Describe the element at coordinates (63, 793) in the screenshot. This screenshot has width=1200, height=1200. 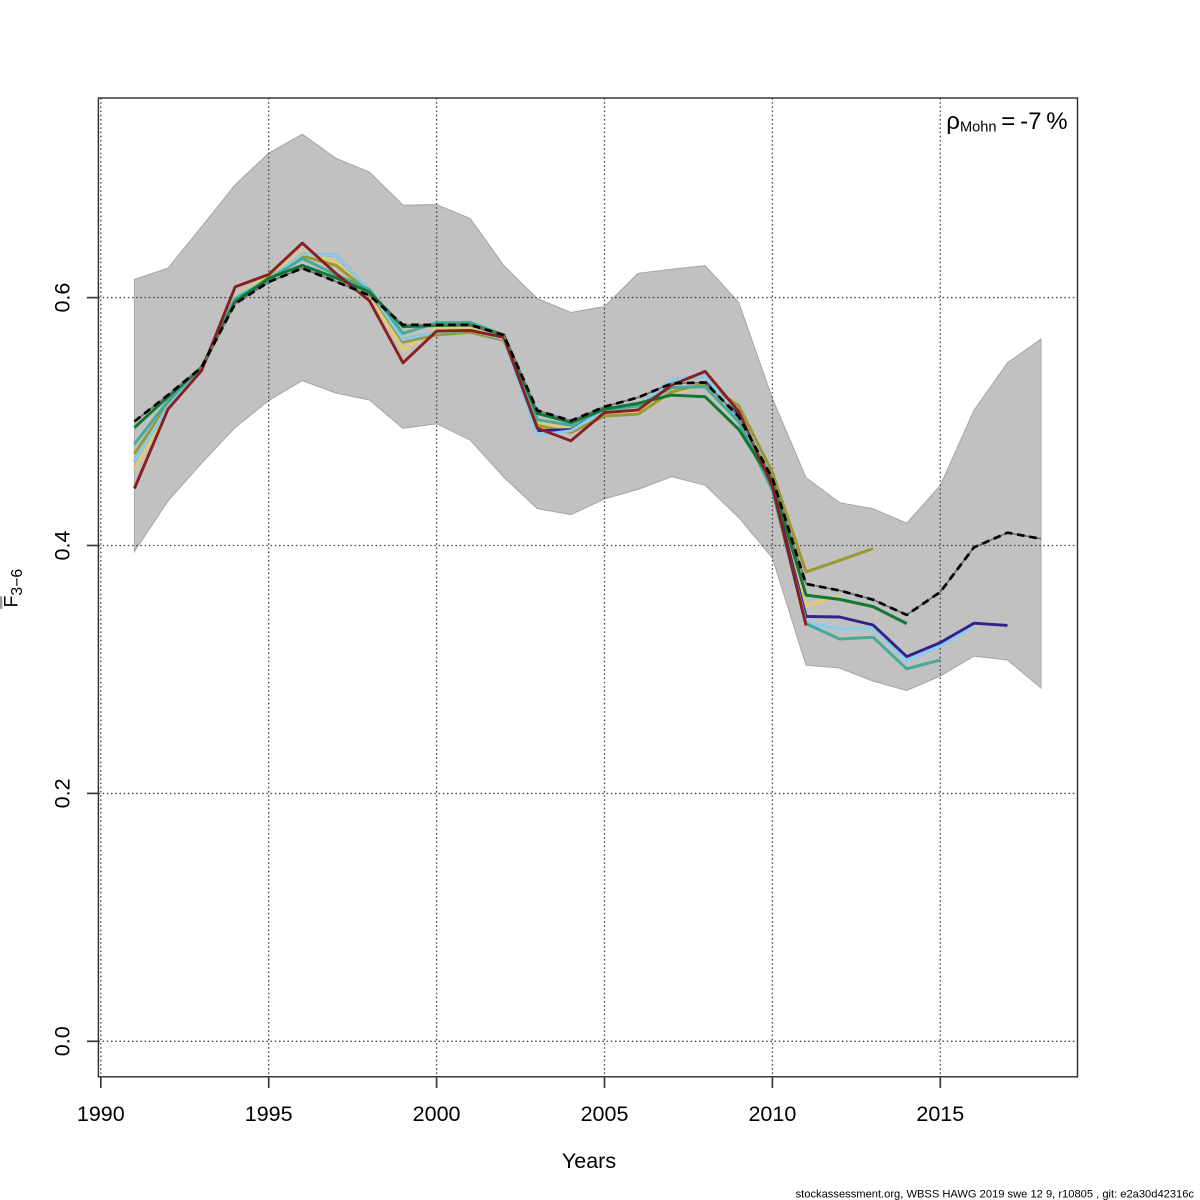
I see `svg-text: 0.2` at that location.